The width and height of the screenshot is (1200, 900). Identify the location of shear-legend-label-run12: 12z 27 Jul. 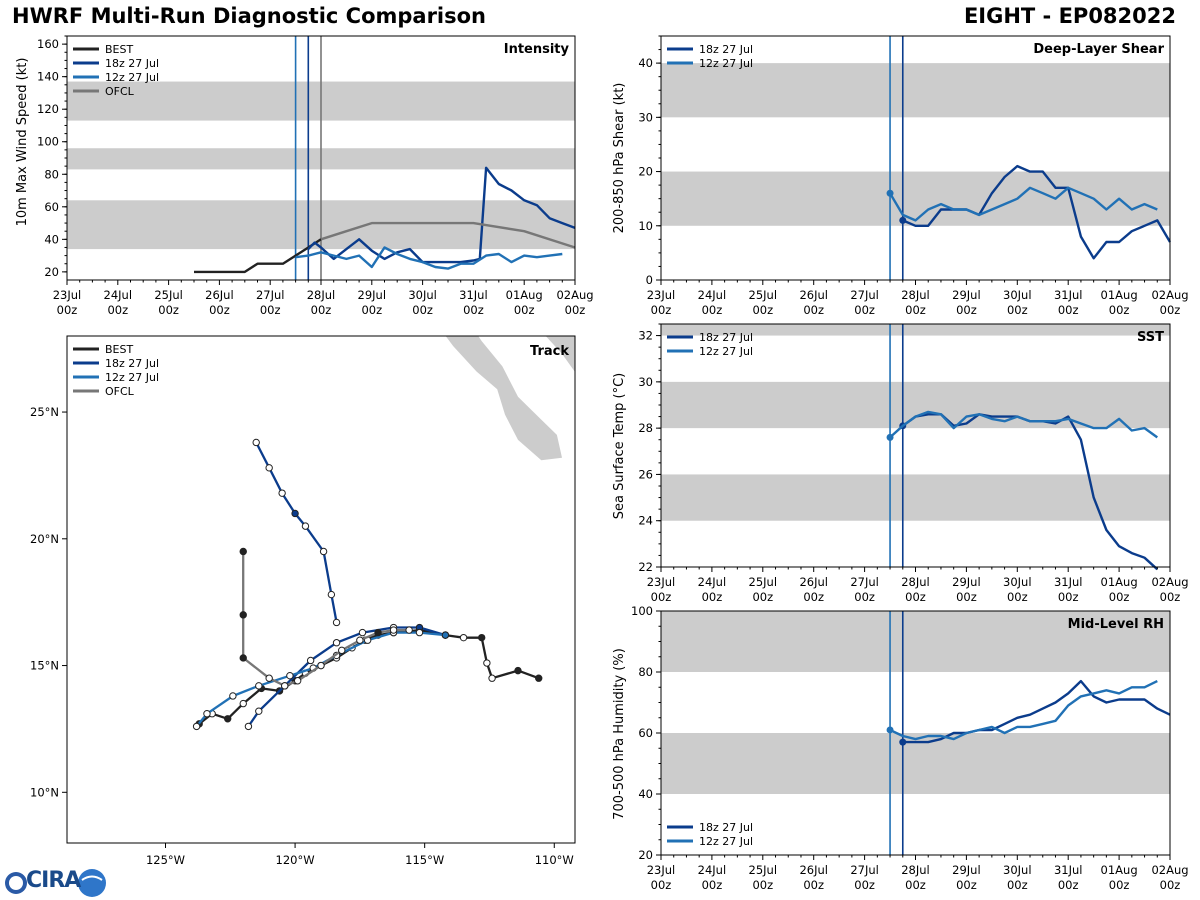
(726, 63).